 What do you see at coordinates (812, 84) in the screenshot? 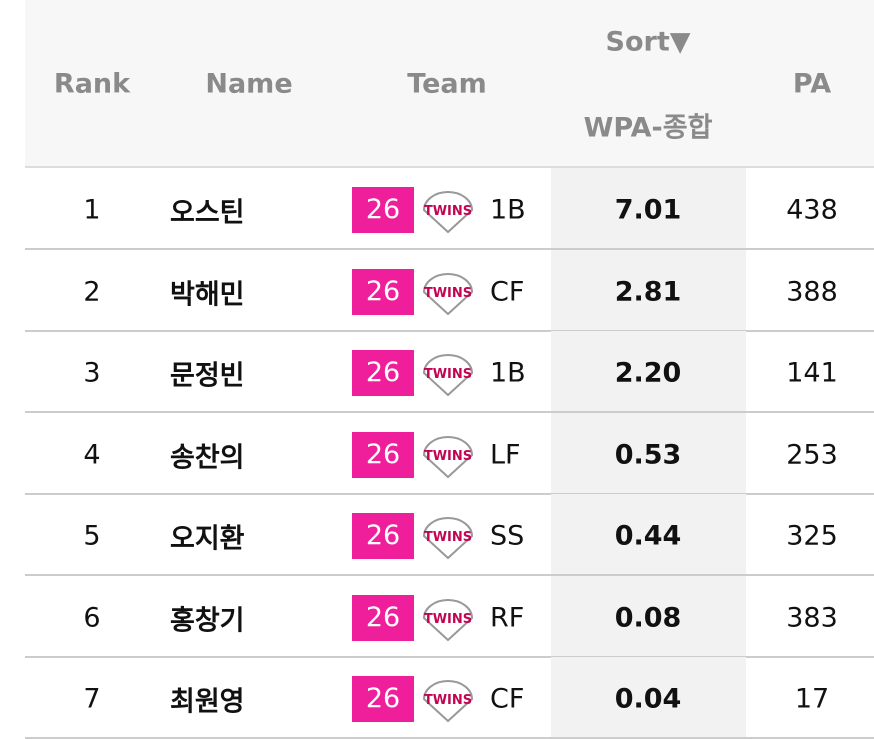
I see `pa-header: PA` at bounding box center [812, 84].